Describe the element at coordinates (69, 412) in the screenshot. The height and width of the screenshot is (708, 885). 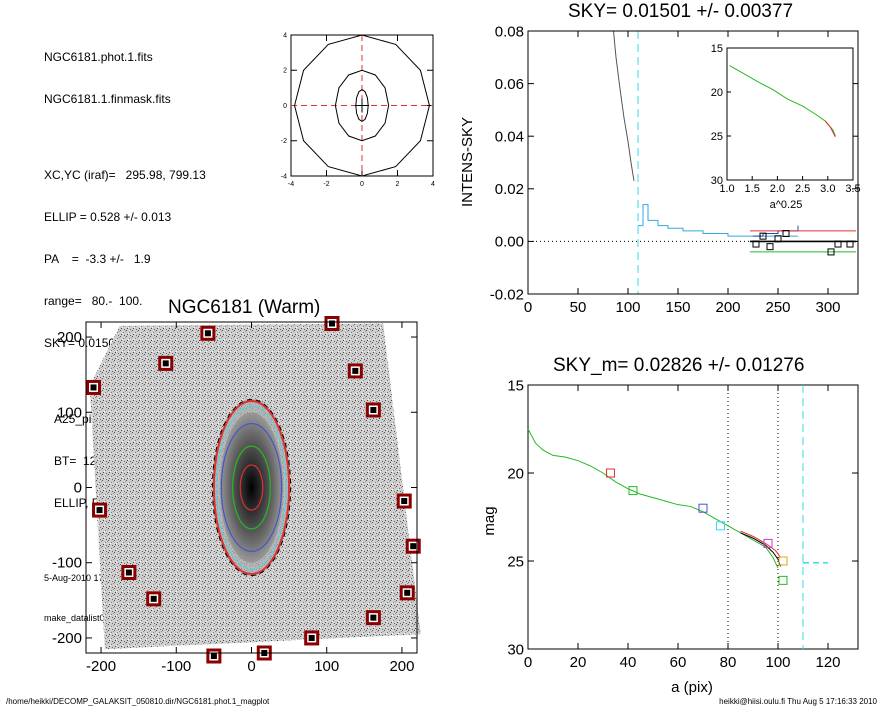
I see `galaxy-y-tick-label: 100` at that location.